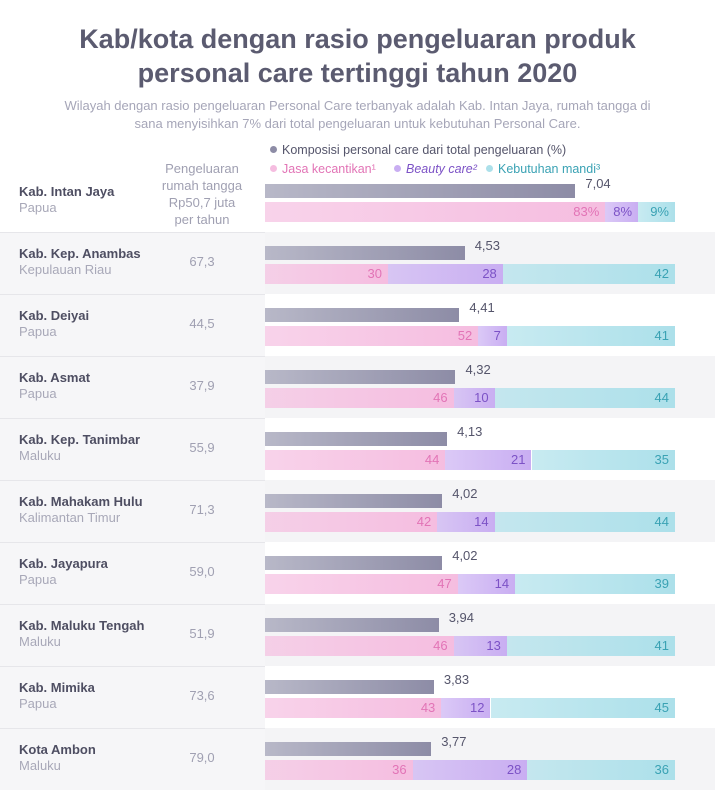  I want to click on stack-label: 13, so click(493, 645).